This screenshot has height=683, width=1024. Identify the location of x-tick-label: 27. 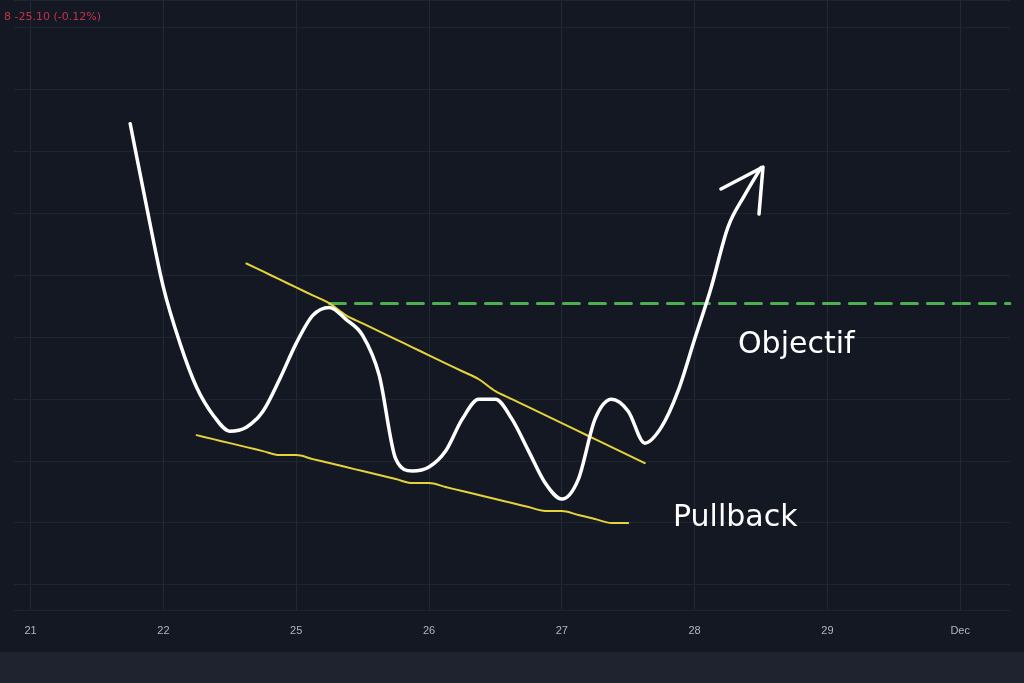
(561, 630).